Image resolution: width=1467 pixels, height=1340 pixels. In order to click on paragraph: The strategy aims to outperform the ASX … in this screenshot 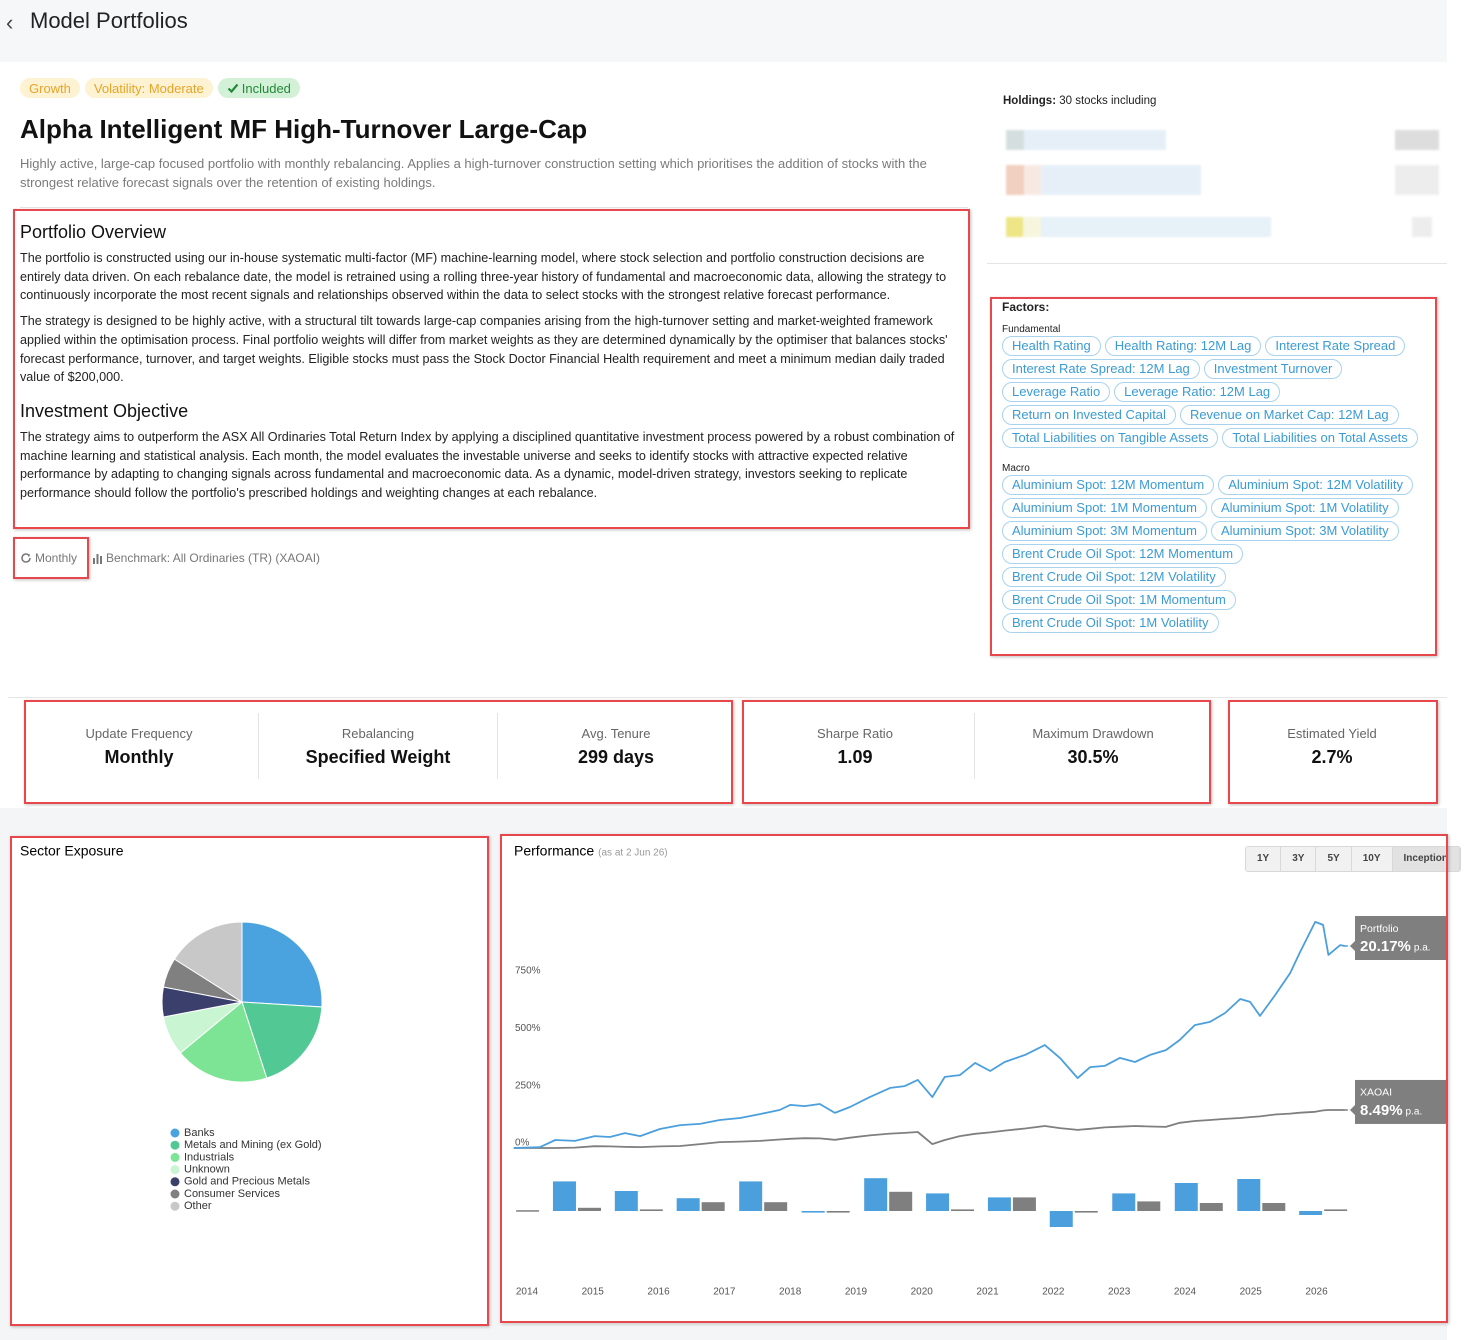, I will do `click(487, 465)`.